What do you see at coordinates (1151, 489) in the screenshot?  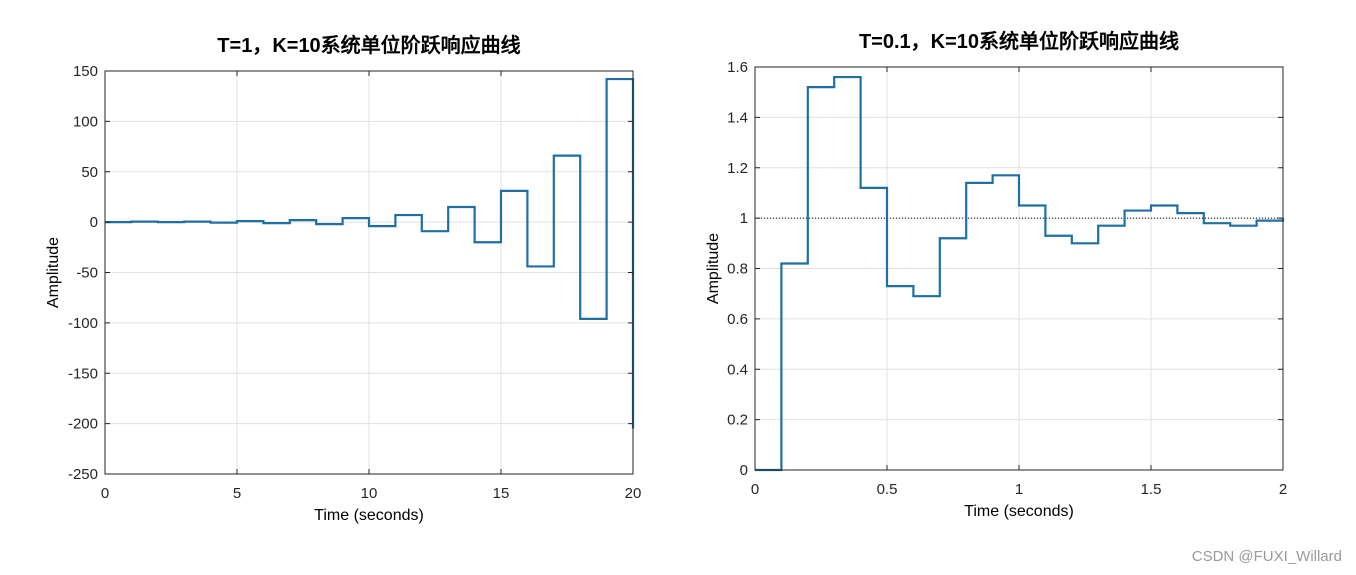 I see `x-tick-label: 1.5` at bounding box center [1151, 489].